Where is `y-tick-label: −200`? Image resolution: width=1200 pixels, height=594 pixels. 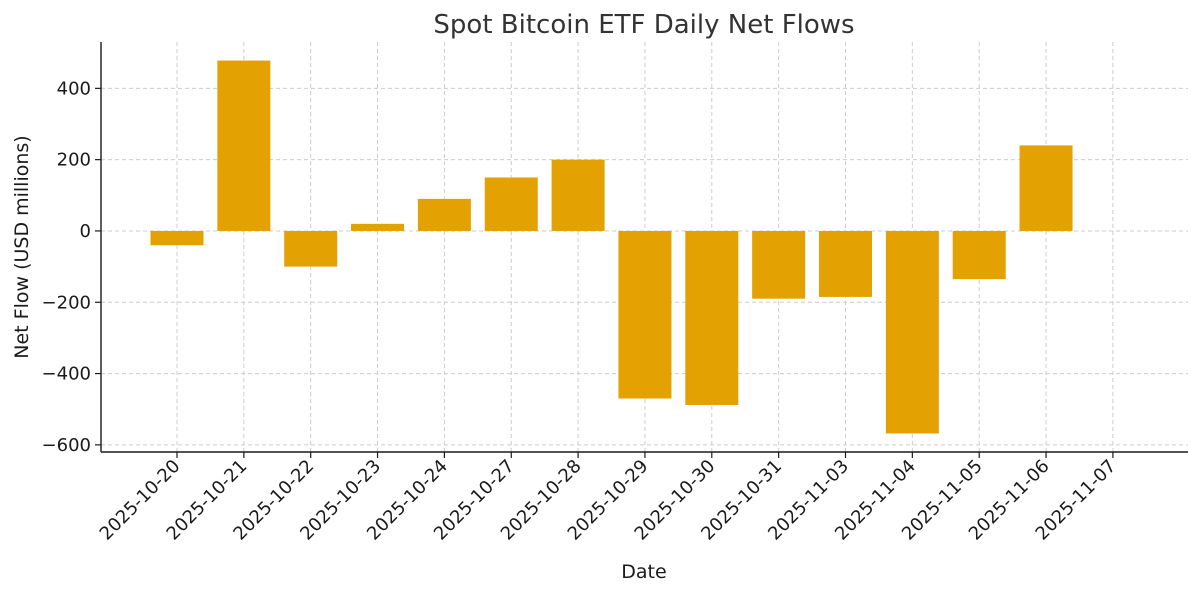 y-tick-label: −200 is located at coordinates (66, 302).